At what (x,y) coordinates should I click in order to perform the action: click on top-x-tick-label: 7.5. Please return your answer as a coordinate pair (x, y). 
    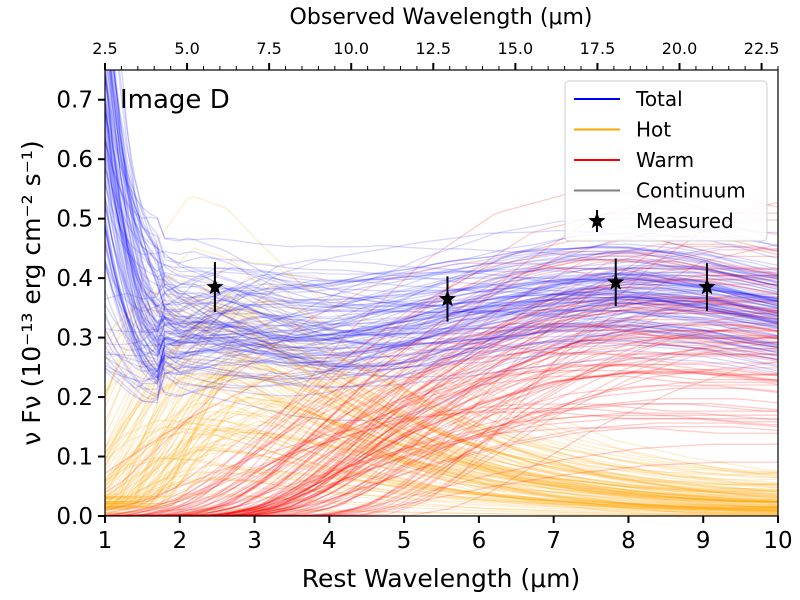
    Looking at the image, I should click on (268, 48).